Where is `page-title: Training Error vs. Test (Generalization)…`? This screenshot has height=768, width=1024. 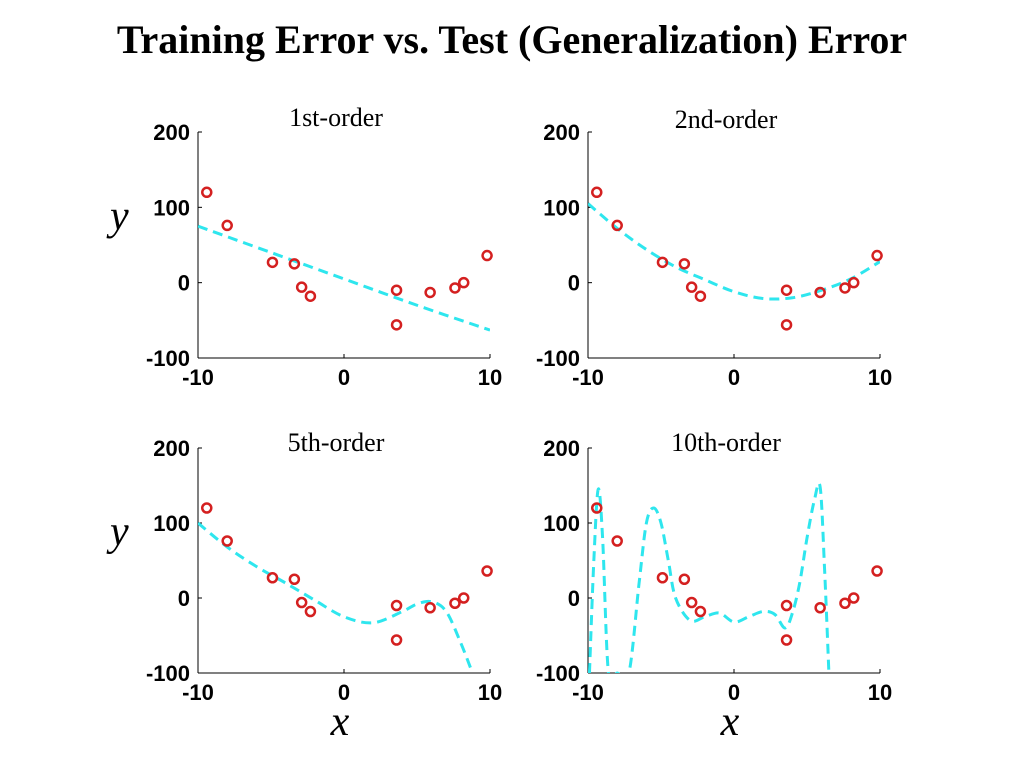 page-title: Training Error vs. Test (Generalization)… is located at coordinates (512, 39).